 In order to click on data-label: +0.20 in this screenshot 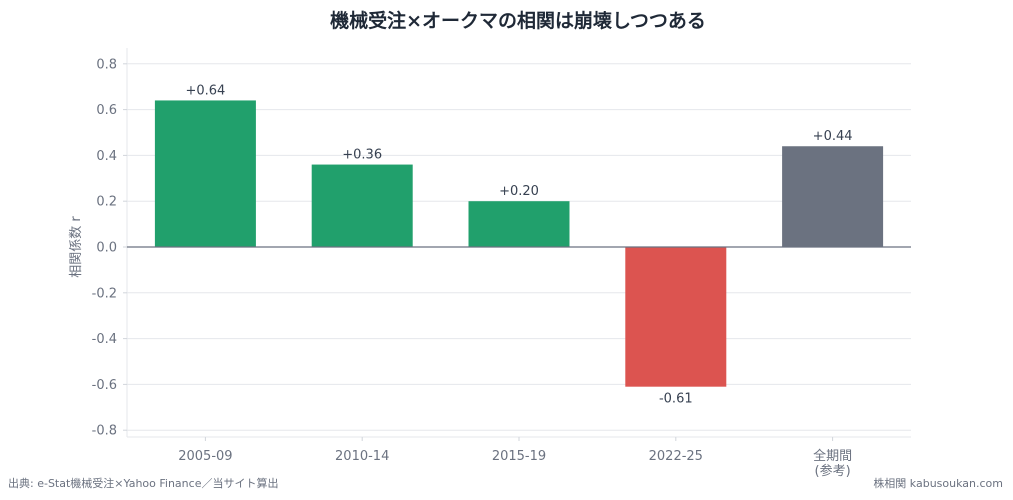, I will do `click(519, 191)`.